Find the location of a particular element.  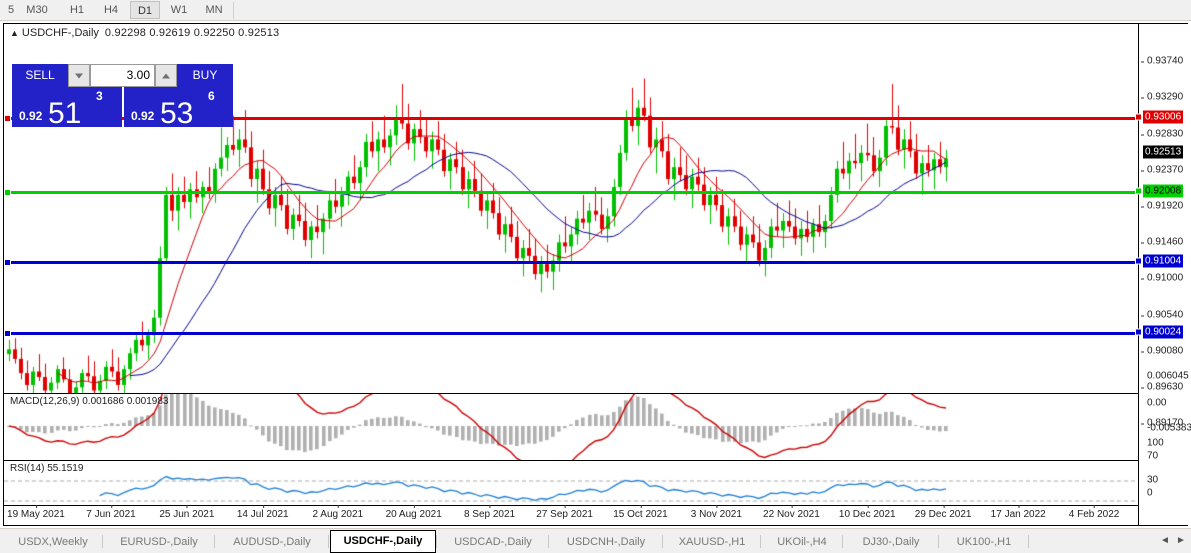

price-tick-label: 0.90540 is located at coordinates (1162, 315).